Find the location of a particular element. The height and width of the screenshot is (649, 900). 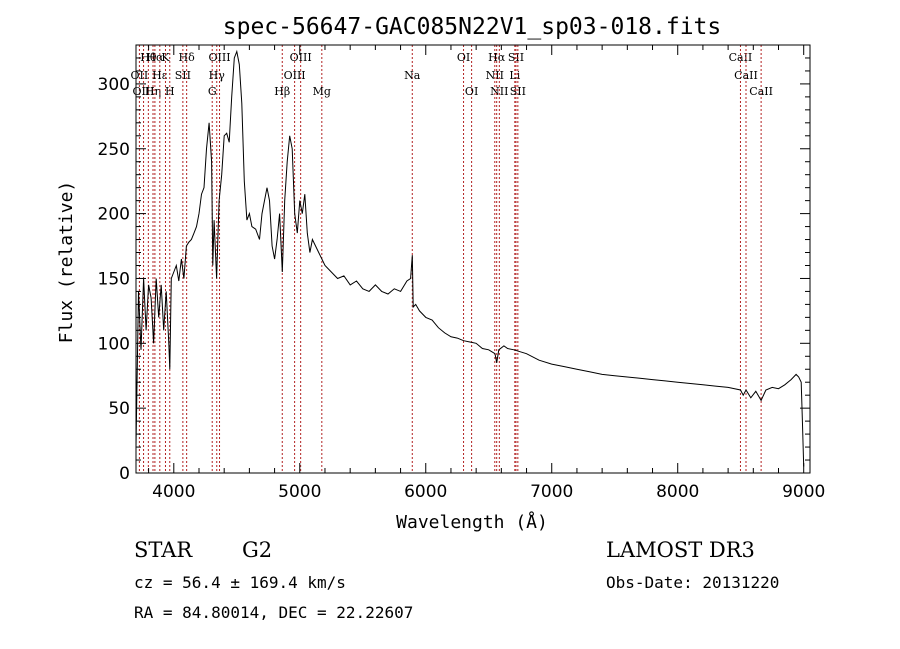

line-marker-label: G is located at coordinates (212, 91).